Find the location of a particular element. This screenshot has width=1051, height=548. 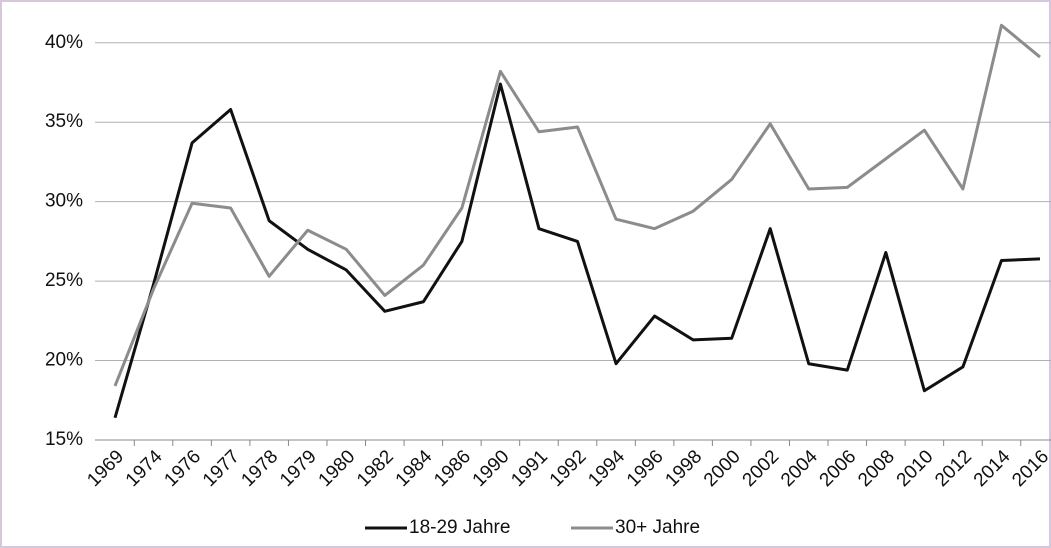

legend-label: 18-29 Jahre is located at coordinates (459, 527).